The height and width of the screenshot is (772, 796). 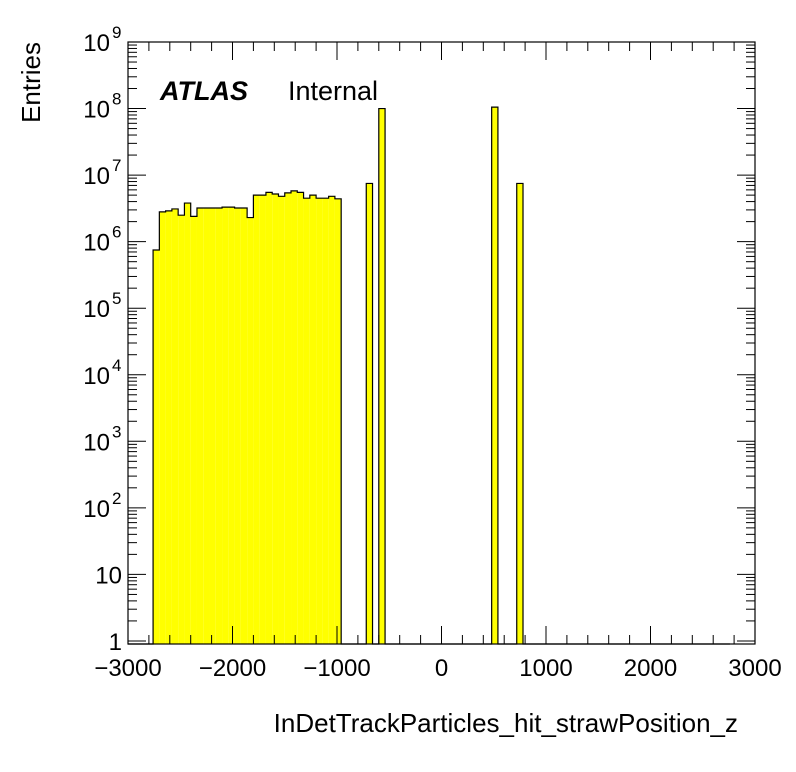 I want to click on internal-label: Internal, so click(x=333, y=91).